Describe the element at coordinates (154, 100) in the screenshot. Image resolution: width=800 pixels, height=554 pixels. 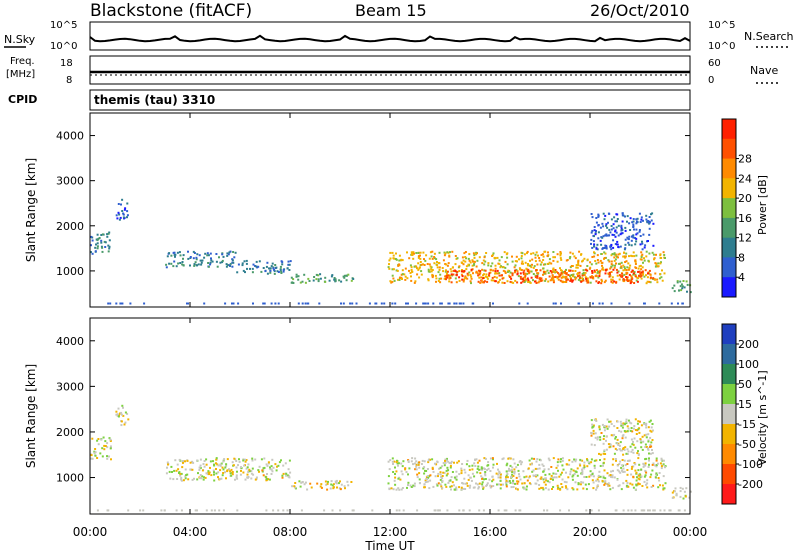
I see `cpid-text: themis (tau) 3310` at that location.